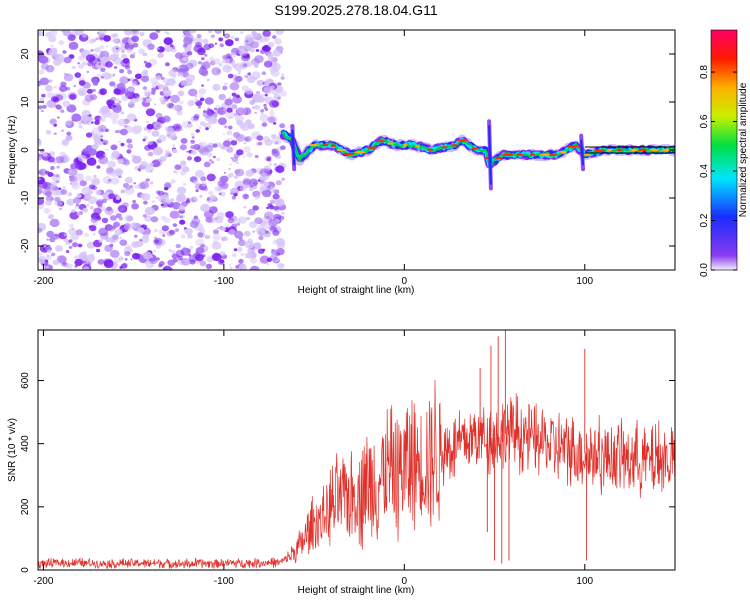 The width and height of the screenshot is (750, 600). What do you see at coordinates (356, 590) in the screenshot?
I see `snr-x-label: Height of straight line (km)` at bounding box center [356, 590].